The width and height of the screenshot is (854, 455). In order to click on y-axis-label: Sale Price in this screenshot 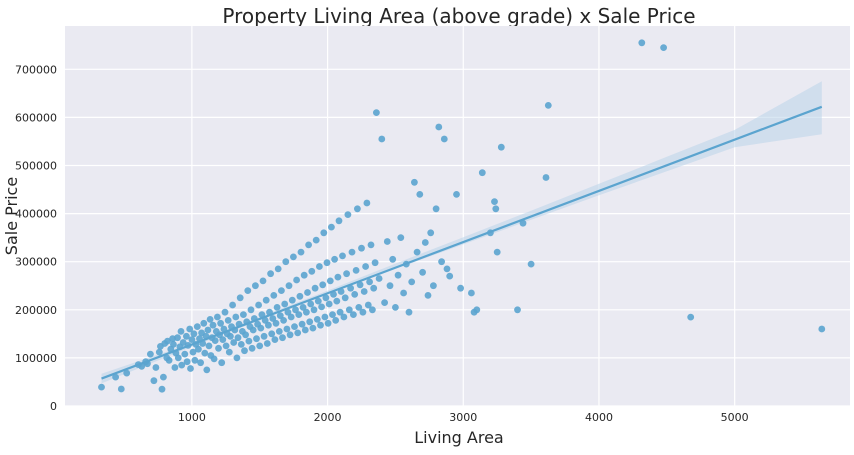, I will do `click(11, 216)`.